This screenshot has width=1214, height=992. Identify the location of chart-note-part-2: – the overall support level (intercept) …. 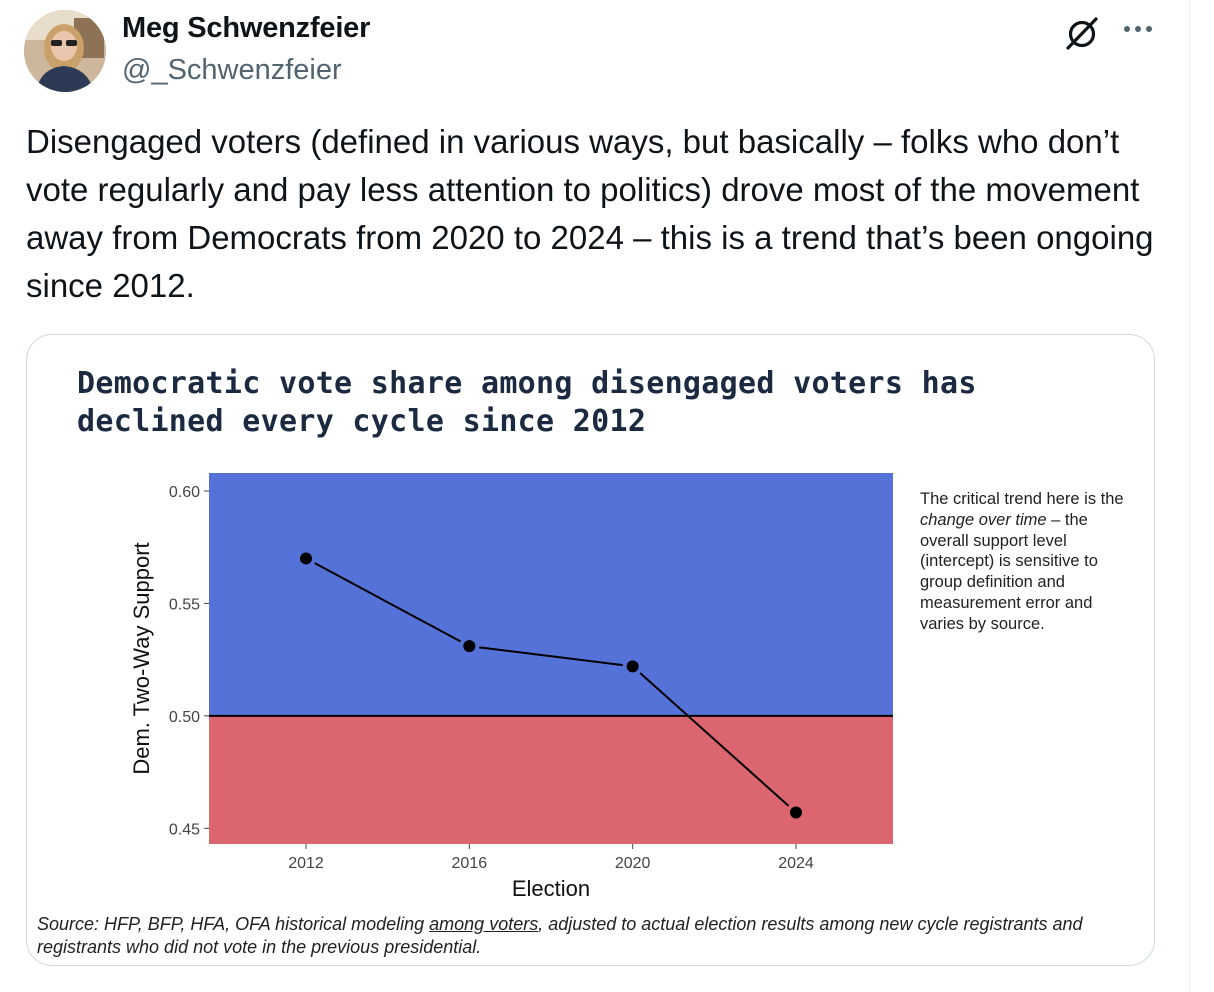
(1009, 571).